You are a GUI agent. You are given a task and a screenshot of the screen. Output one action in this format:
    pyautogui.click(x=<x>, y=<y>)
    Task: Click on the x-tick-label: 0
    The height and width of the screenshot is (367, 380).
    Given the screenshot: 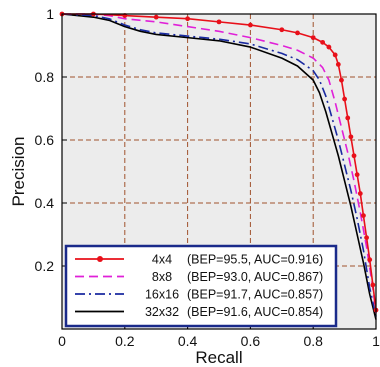 What is the action you would take?
    pyautogui.click(x=62, y=341)
    